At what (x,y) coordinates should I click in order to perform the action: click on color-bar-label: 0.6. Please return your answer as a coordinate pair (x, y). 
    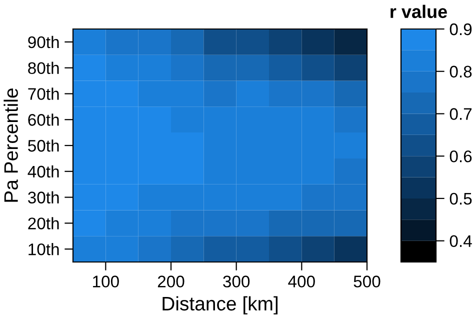
    Looking at the image, I should click on (461, 156).